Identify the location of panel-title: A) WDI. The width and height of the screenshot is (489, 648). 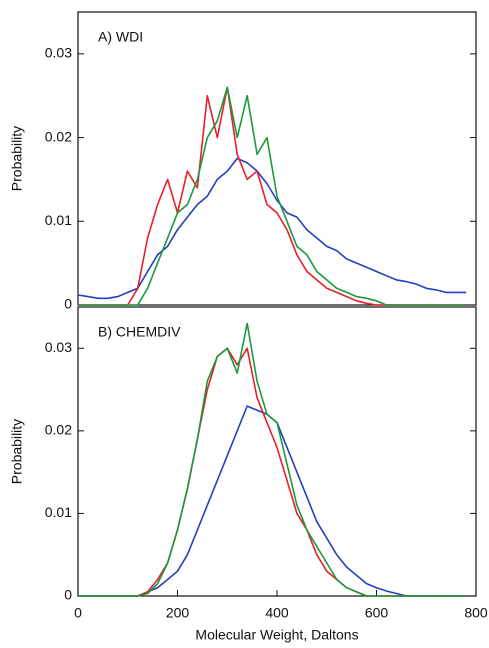
(120, 37).